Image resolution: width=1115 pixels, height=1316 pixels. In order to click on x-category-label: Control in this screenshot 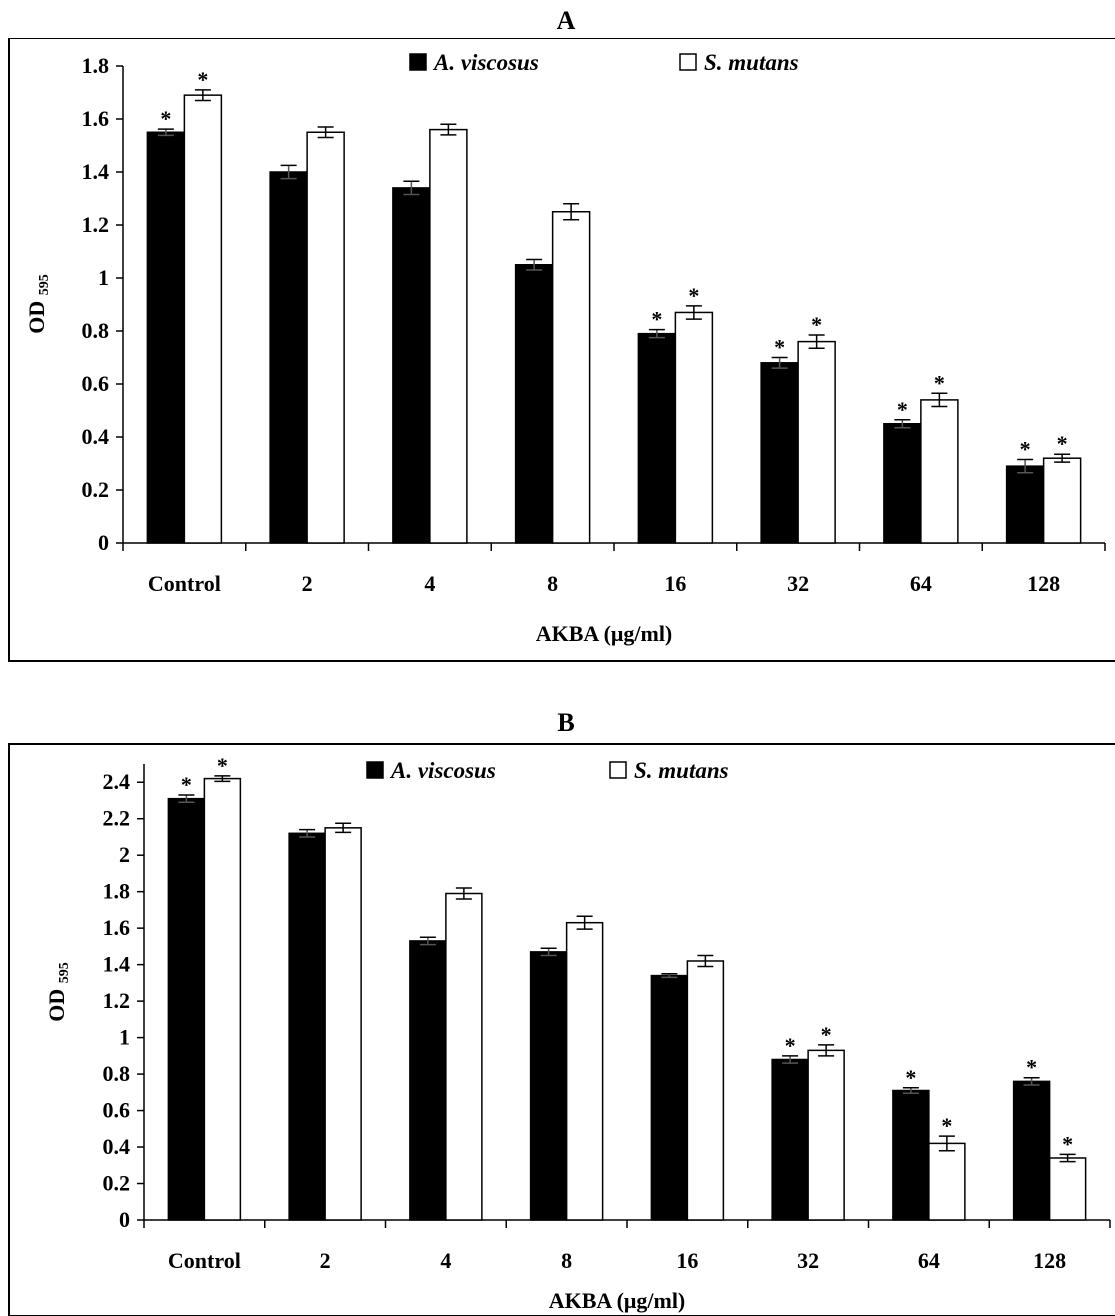, I will do `click(184, 583)`.